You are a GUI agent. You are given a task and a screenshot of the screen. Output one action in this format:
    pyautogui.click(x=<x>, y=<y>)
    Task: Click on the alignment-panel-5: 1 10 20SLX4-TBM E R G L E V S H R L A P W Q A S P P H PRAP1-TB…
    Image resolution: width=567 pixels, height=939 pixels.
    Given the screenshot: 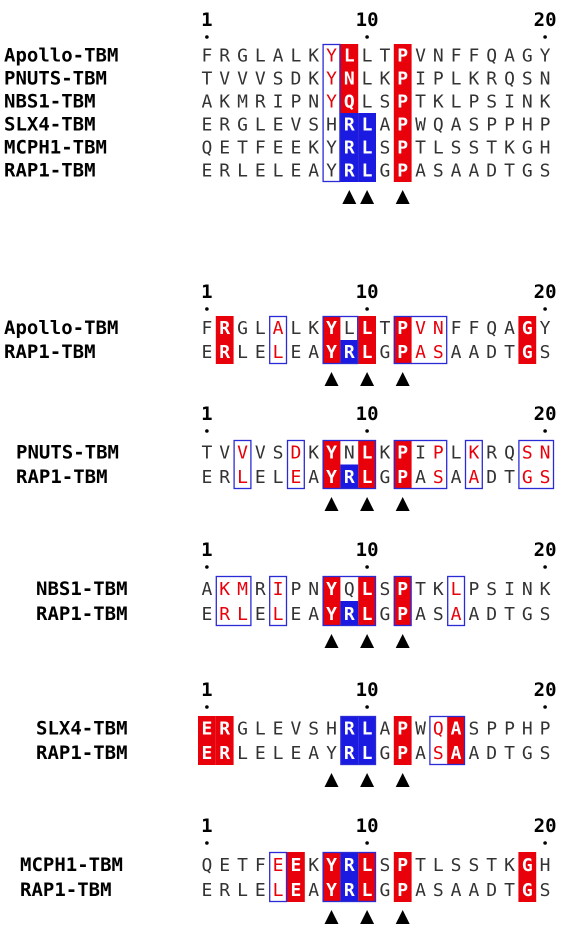 What is the action you would take?
    pyautogui.click(x=296, y=733)
    